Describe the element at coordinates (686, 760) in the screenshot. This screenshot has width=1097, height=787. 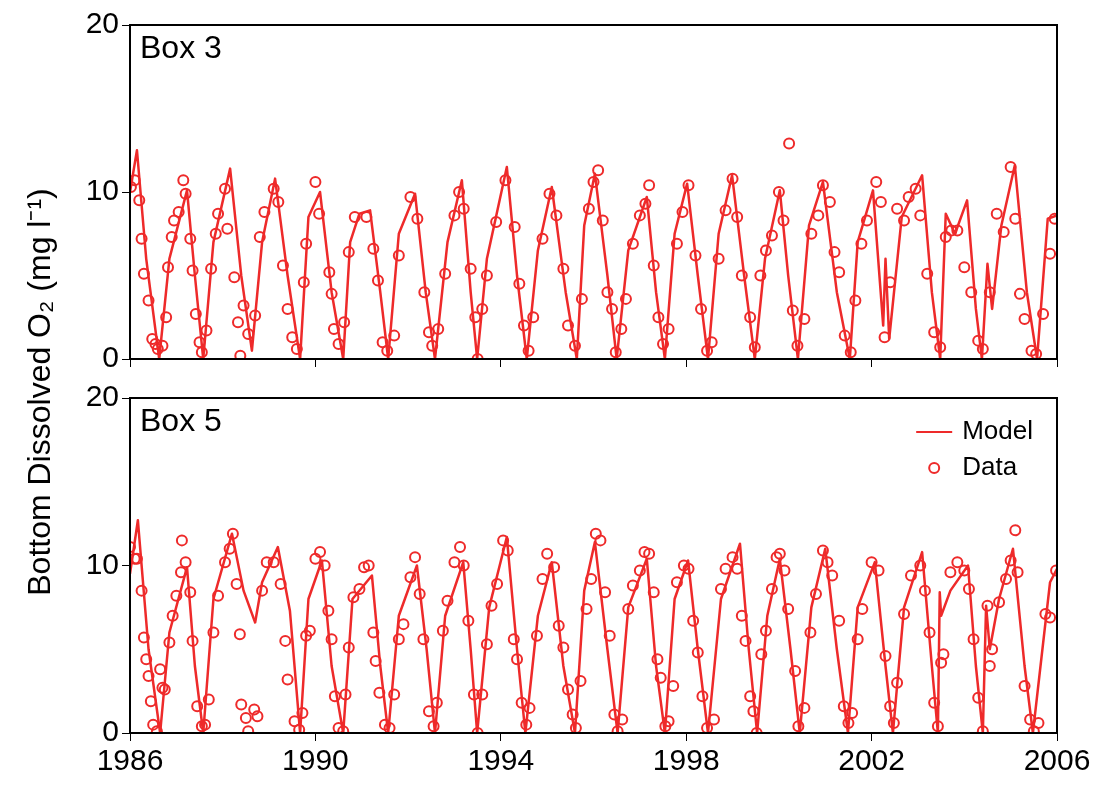
I see `x-tick-label: 1998` at that location.